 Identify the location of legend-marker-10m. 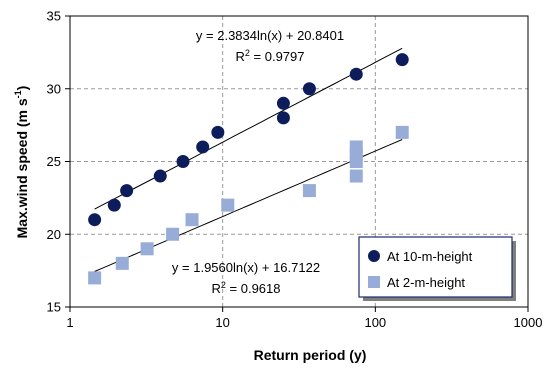
(374, 256).